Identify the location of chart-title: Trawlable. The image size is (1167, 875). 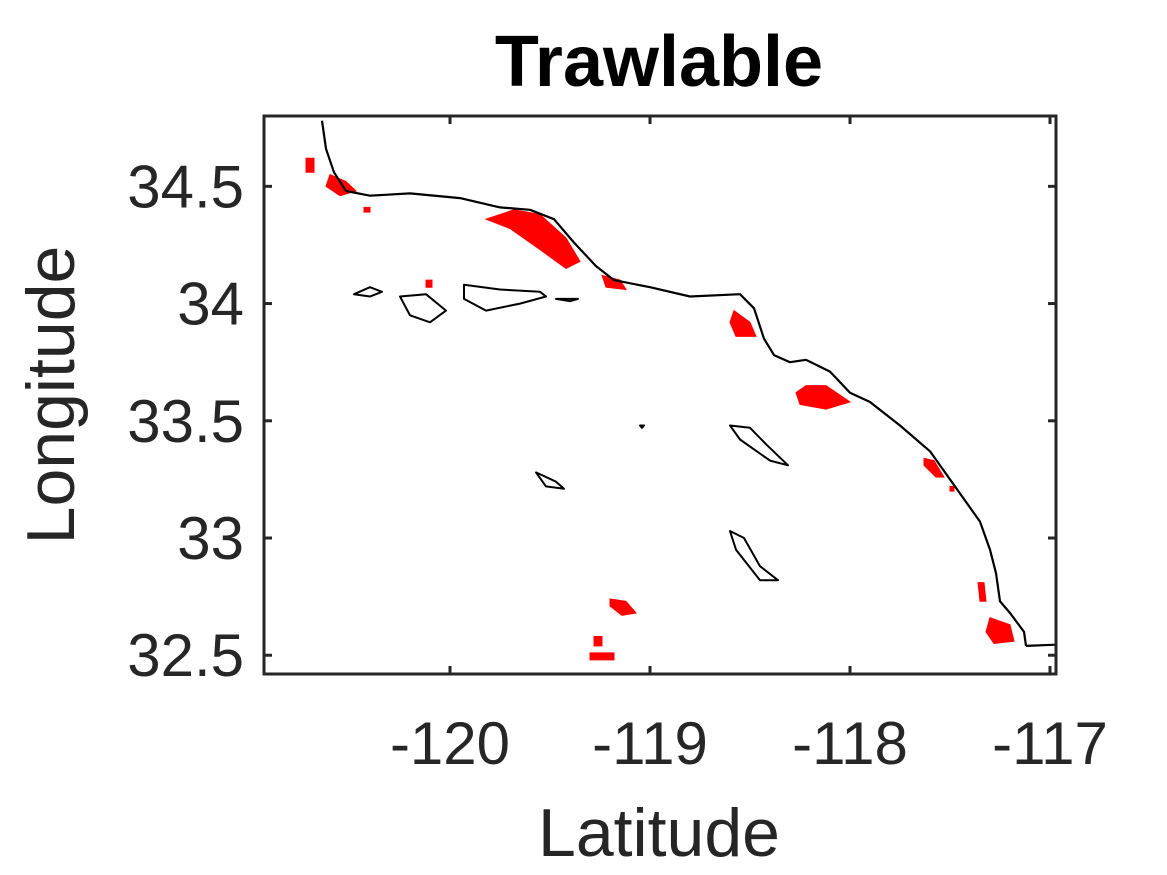
(659, 62).